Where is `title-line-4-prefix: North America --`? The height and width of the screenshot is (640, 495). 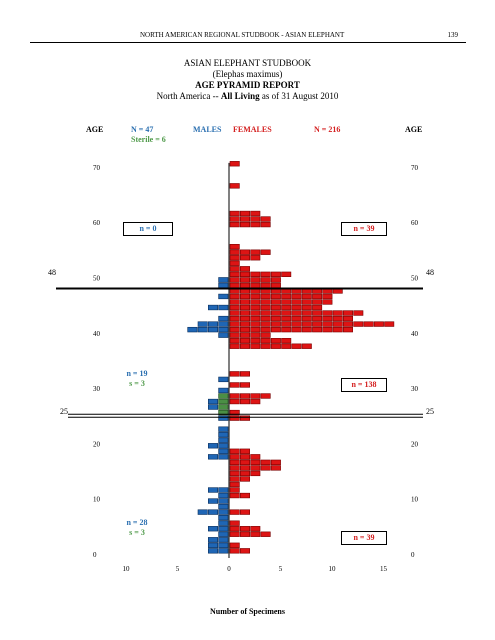 title-line-4-prefix: North America -- is located at coordinates (188, 96).